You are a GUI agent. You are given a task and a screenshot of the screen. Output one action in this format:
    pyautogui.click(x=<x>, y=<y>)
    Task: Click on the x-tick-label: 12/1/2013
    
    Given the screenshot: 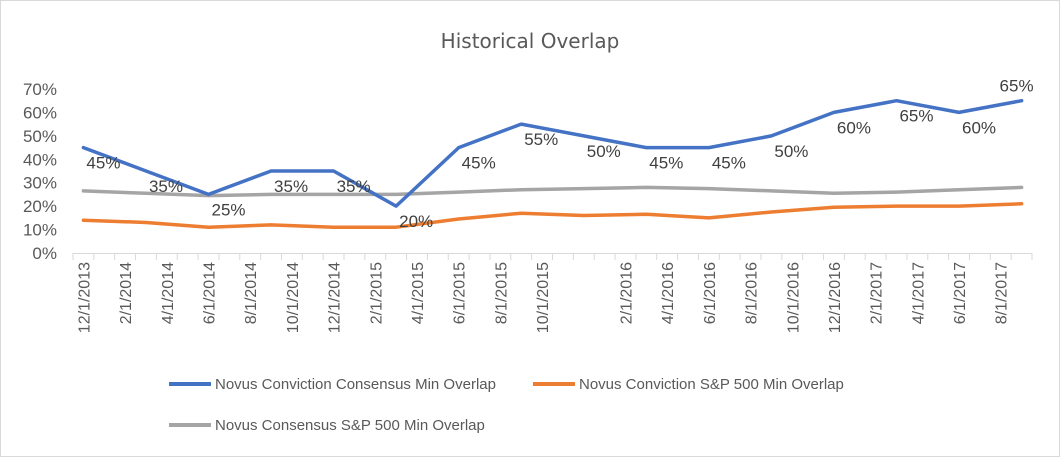 What is the action you would take?
    pyautogui.click(x=84, y=297)
    